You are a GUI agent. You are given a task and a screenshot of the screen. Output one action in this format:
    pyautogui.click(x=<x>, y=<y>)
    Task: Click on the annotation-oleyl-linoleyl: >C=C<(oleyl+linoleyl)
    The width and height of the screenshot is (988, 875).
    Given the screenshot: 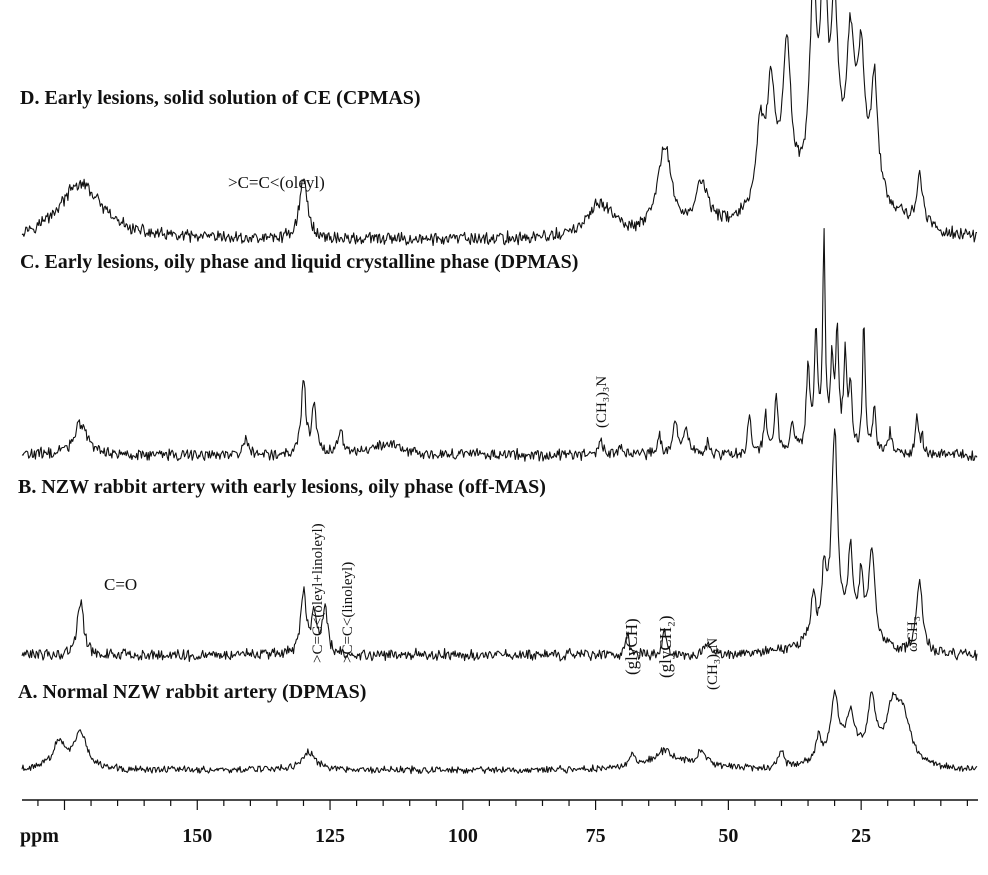 What is the action you would take?
    pyautogui.click(x=318, y=593)
    